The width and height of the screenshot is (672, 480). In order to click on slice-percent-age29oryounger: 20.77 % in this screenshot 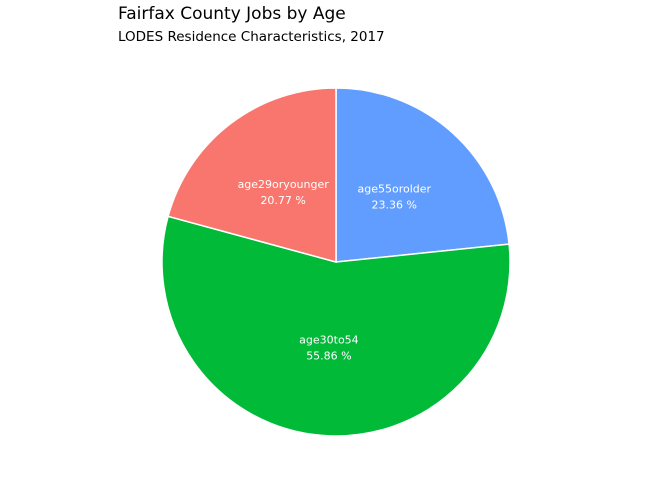, I will do `click(282, 200)`.